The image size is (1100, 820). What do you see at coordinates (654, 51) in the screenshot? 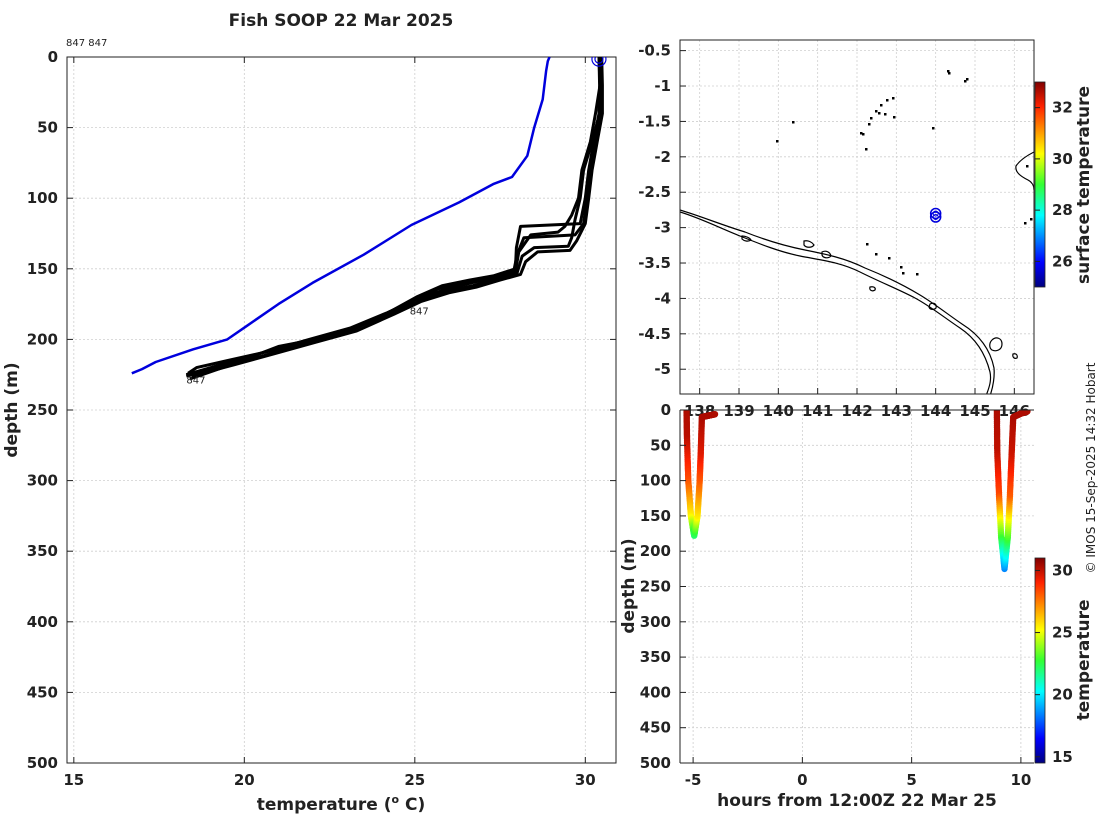
I see `y-tick-label: -0.5` at bounding box center [654, 51].